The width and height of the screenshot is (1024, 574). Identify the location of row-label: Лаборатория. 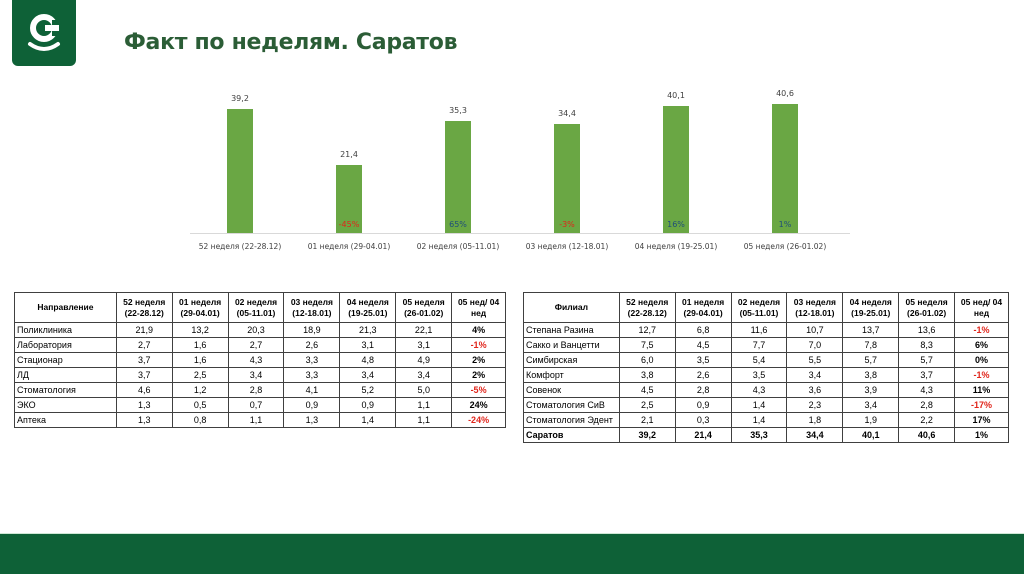
(65, 345).